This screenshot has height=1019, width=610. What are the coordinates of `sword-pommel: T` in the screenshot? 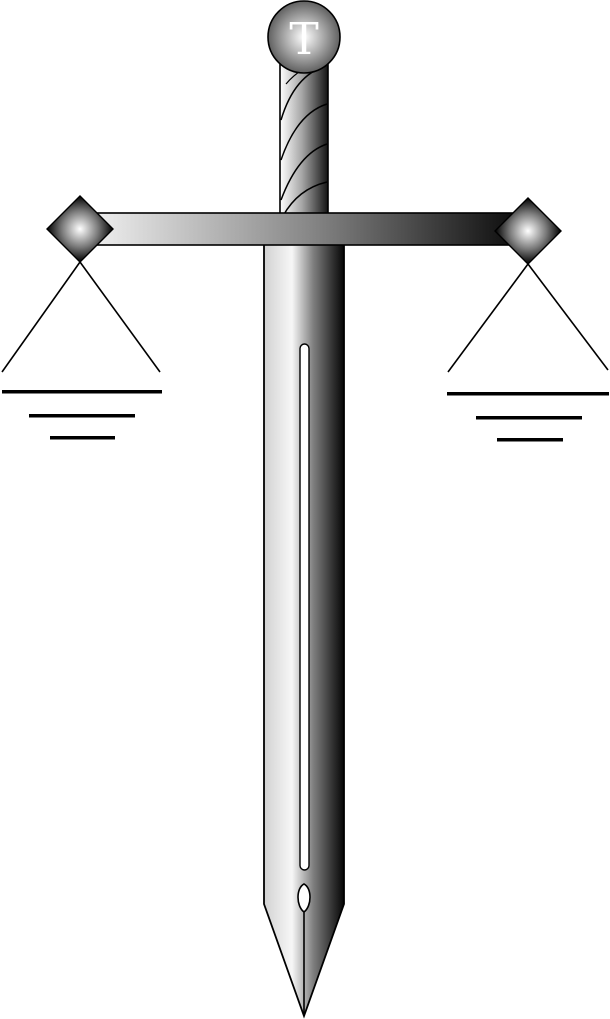 It's located at (304, 37).